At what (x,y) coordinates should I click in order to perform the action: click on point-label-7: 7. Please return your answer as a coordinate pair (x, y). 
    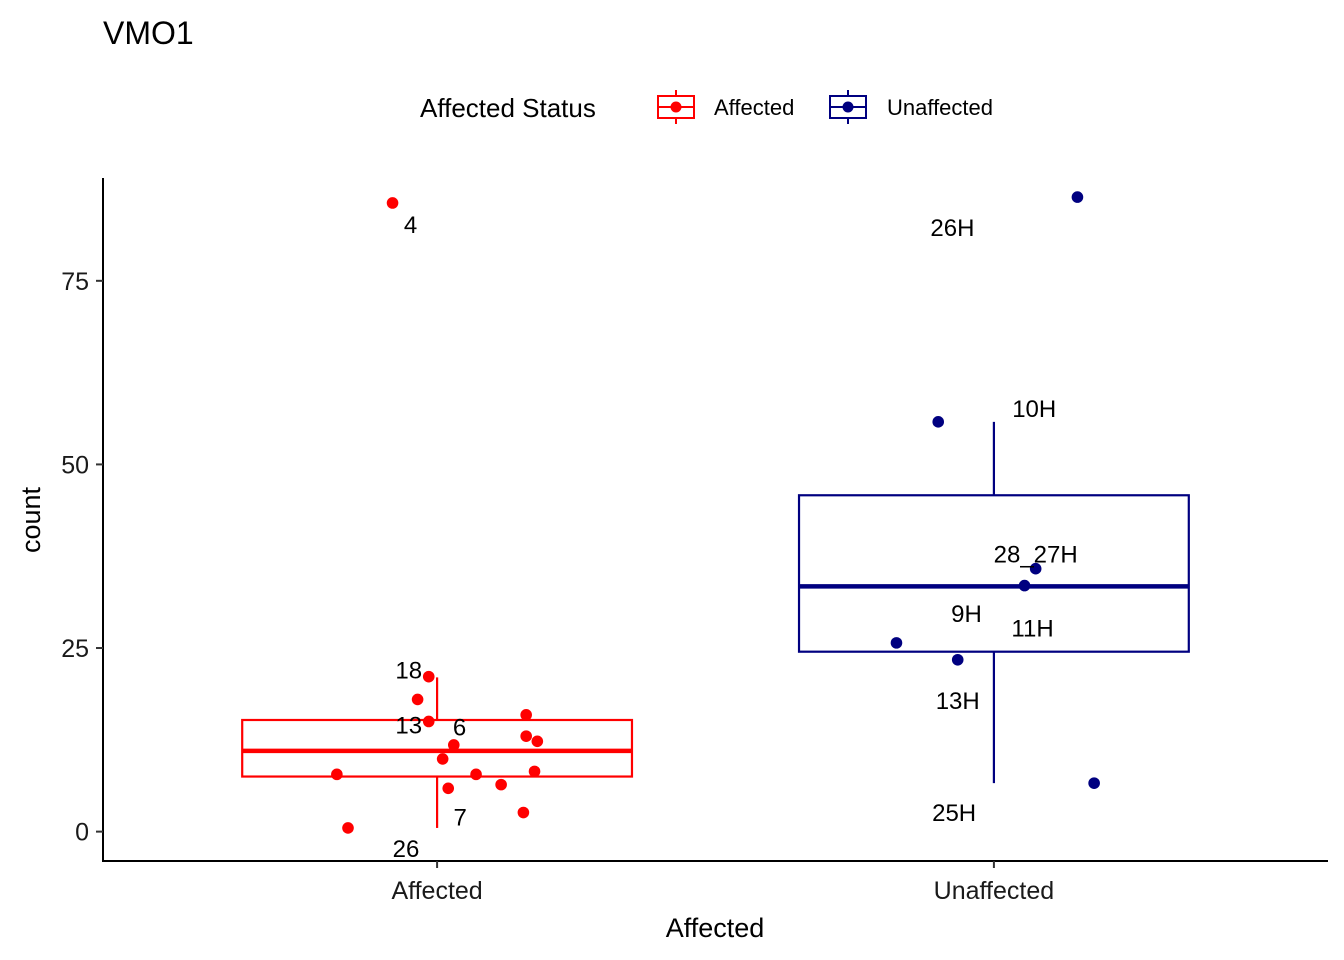
    Looking at the image, I should click on (460, 817).